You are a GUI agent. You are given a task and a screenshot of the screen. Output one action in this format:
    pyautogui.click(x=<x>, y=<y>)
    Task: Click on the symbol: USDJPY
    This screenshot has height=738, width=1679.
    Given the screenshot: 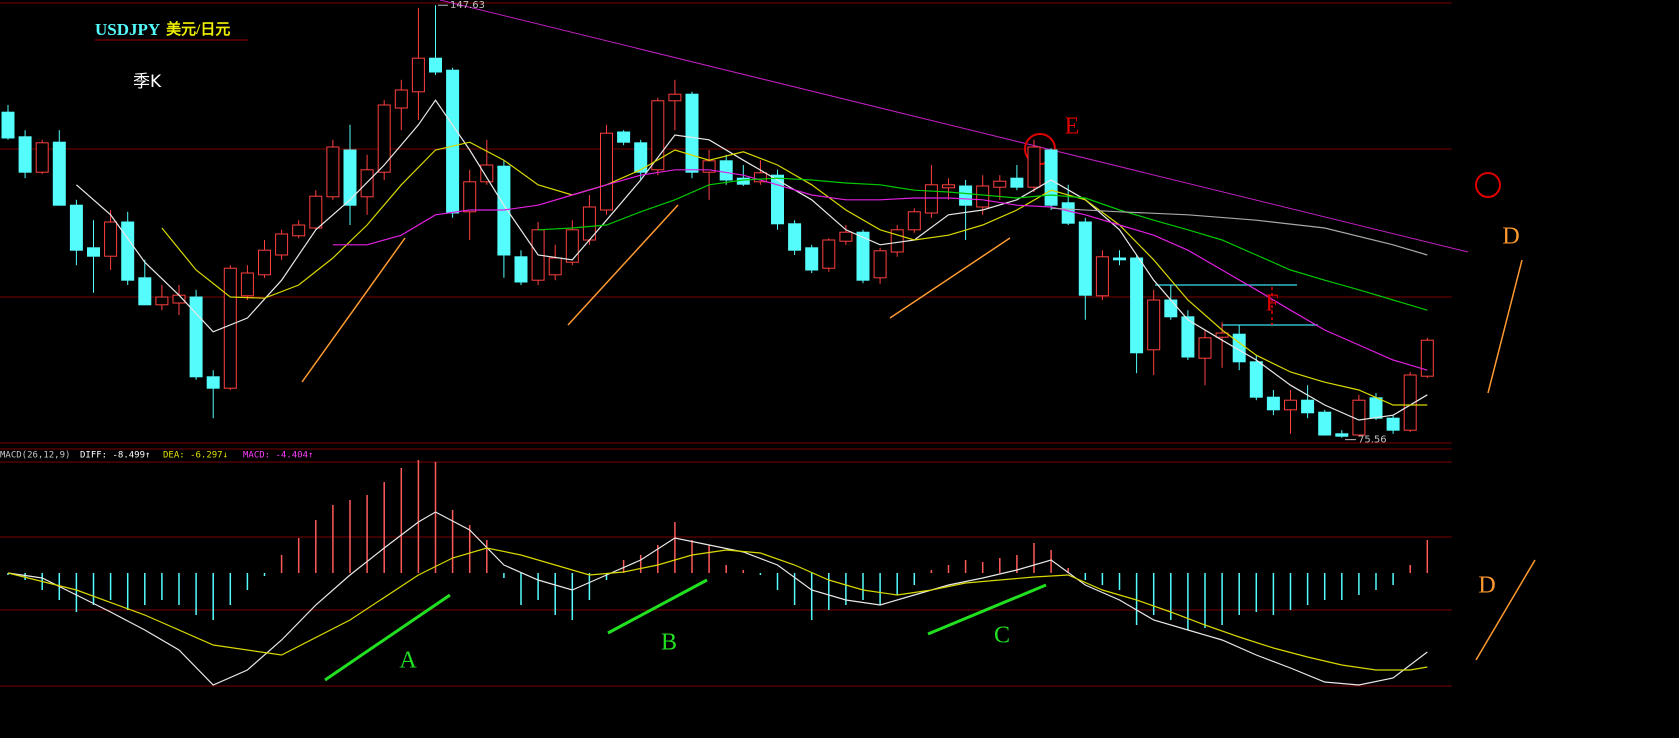 What is the action you would take?
    pyautogui.click(x=127, y=29)
    